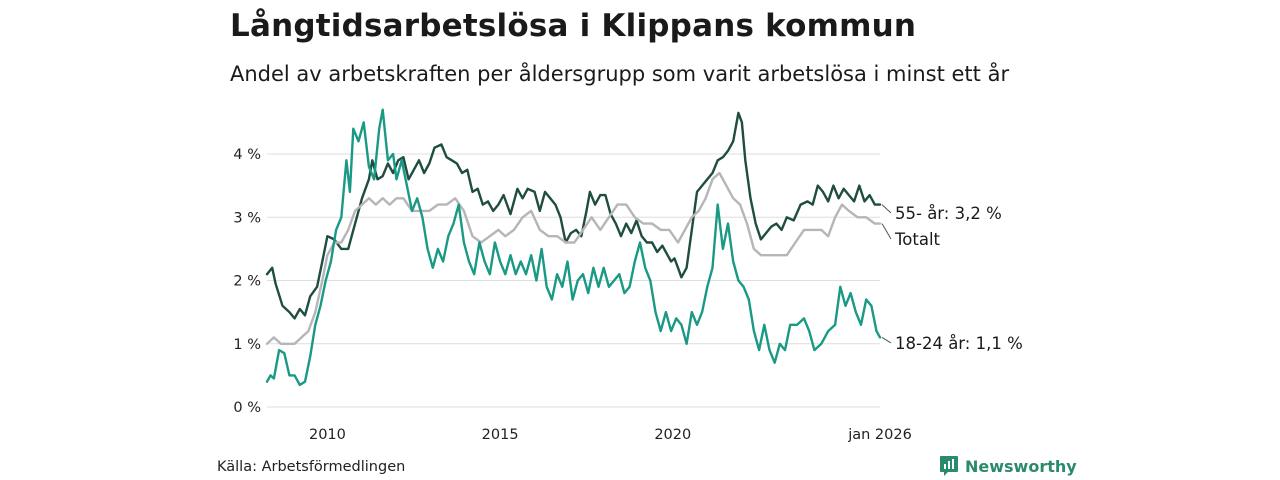  Describe the element at coordinates (879, 435) in the screenshot. I see `x-tick-label: jan 2026` at that location.